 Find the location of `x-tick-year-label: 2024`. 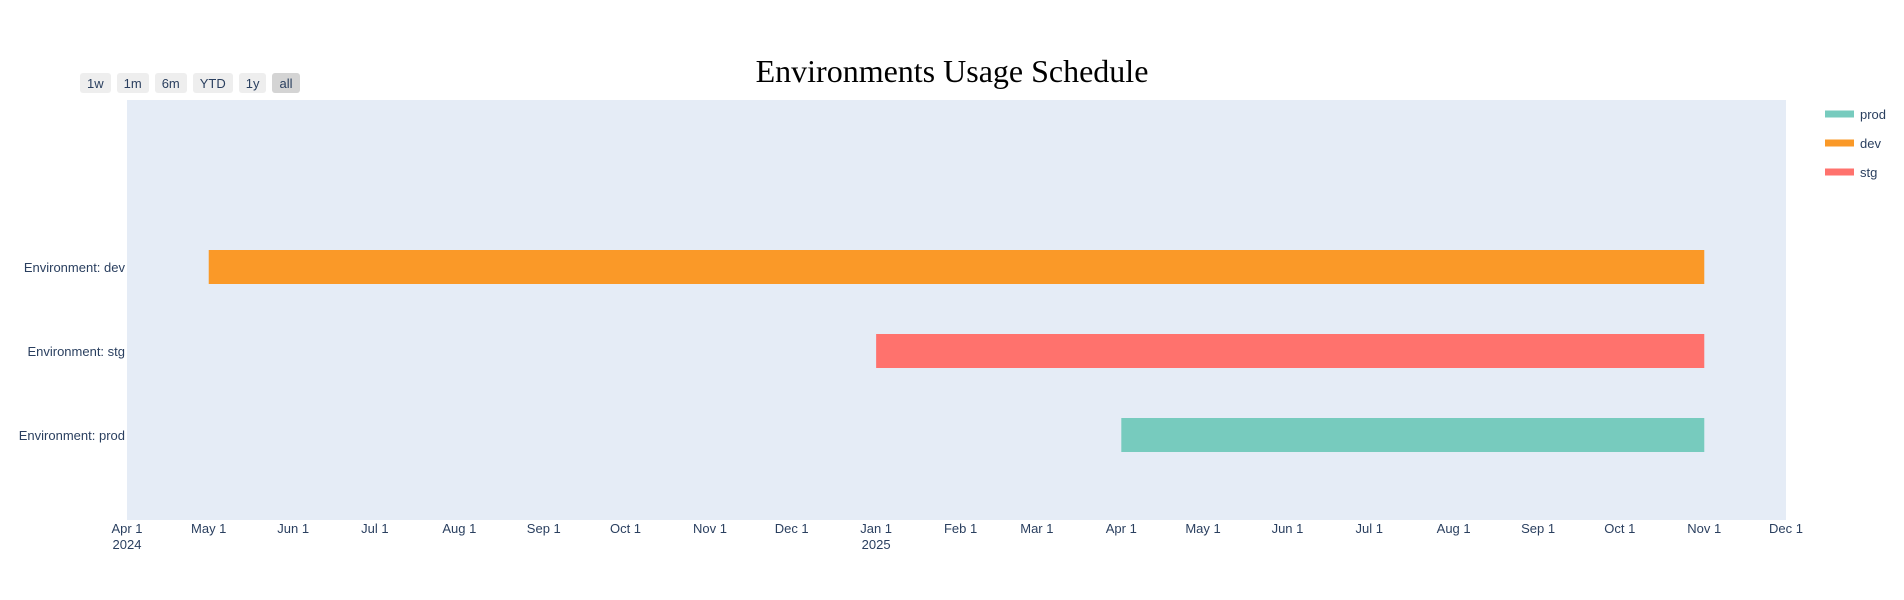

x-tick-year-label: 2024 is located at coordinates (127, 544).